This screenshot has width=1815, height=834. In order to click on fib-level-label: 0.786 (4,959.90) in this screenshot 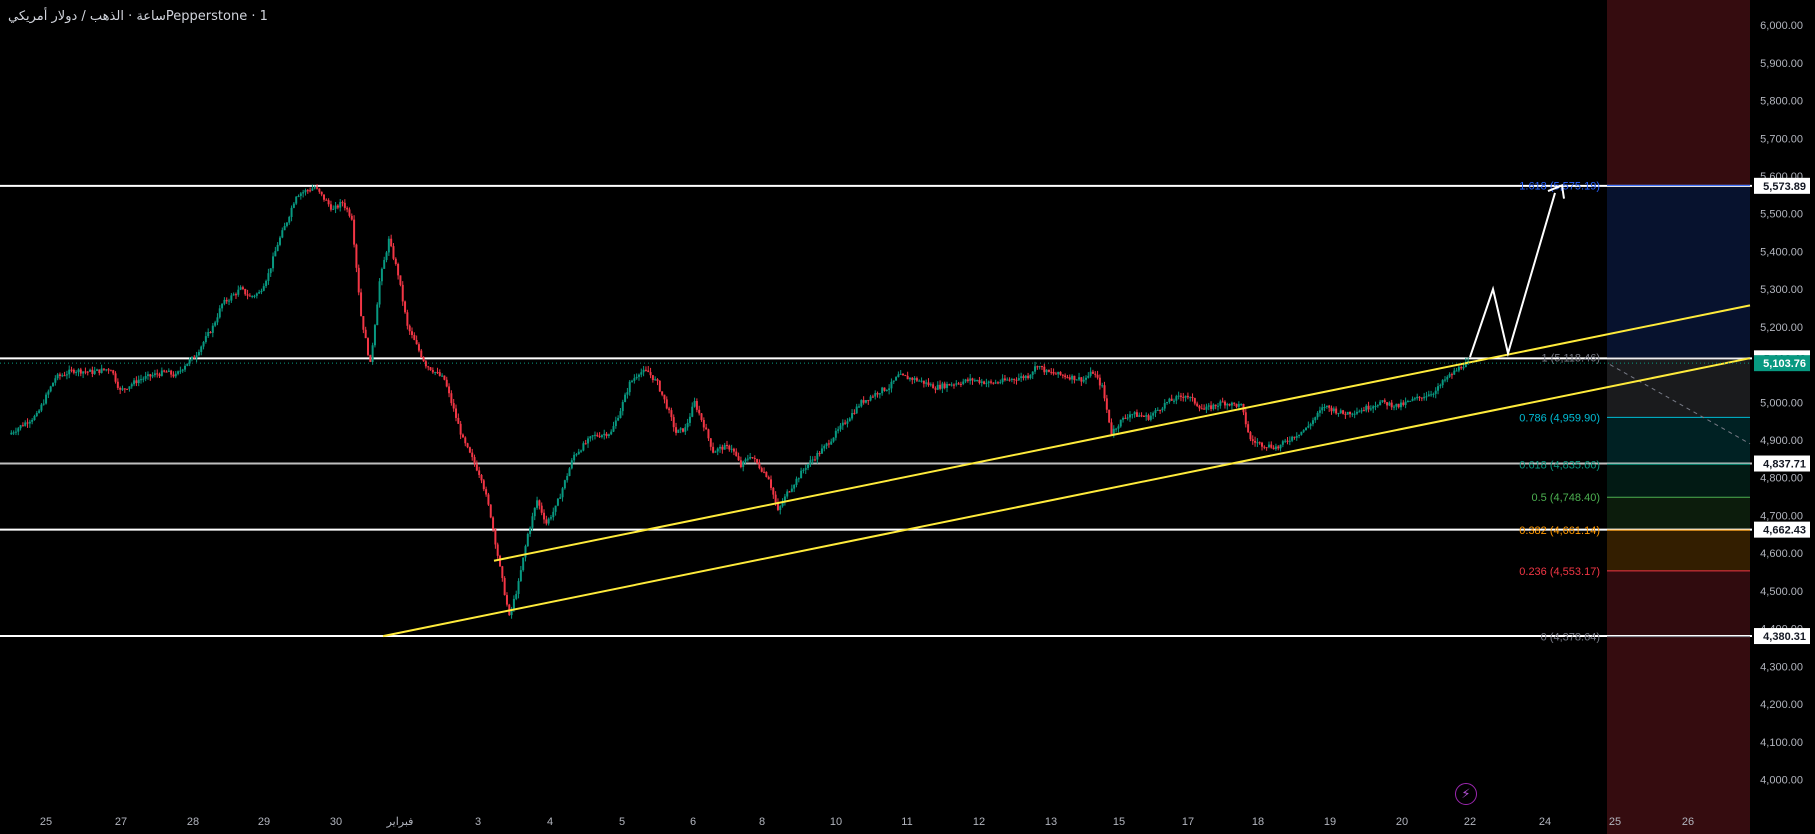, I will do `click(1559, 418)`.